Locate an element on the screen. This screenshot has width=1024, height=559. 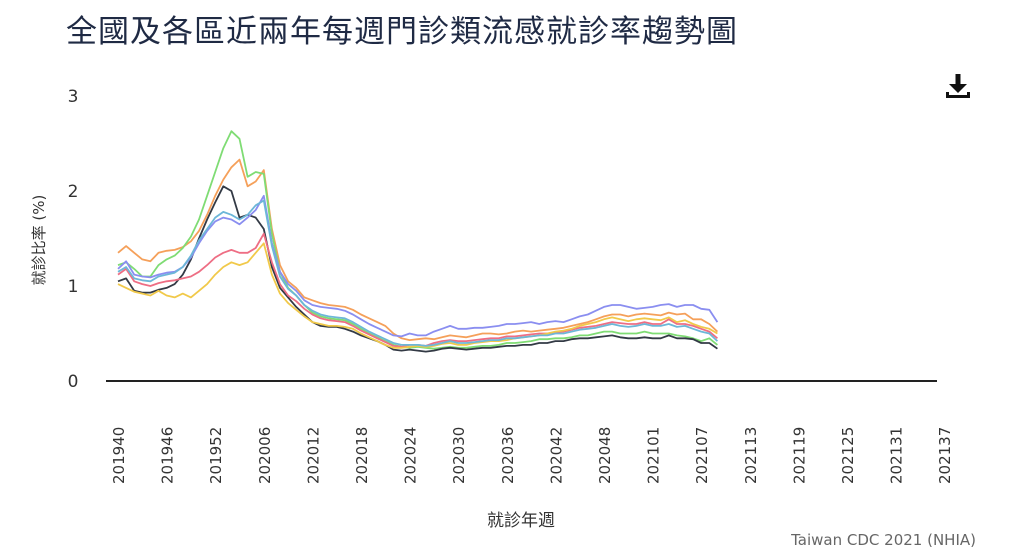
y-tick-label: 2 is located at coordinates (73, 192).